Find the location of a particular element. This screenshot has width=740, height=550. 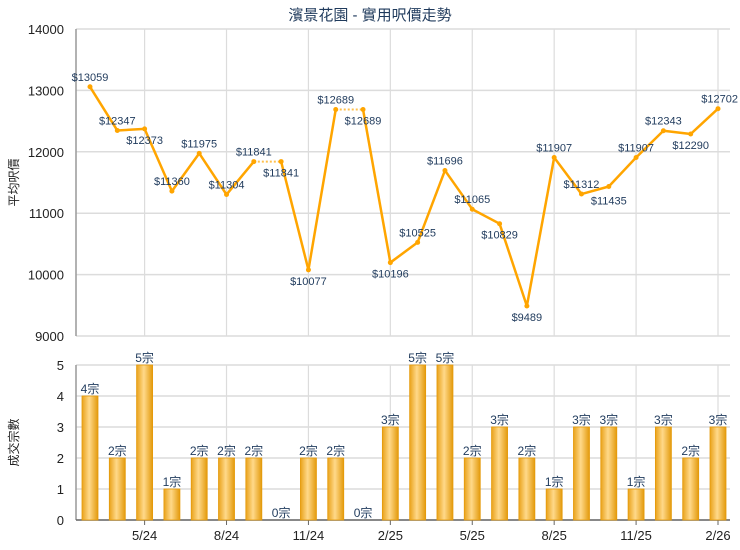

price-tick-label: 10000 is located at coordinates (46, 275).